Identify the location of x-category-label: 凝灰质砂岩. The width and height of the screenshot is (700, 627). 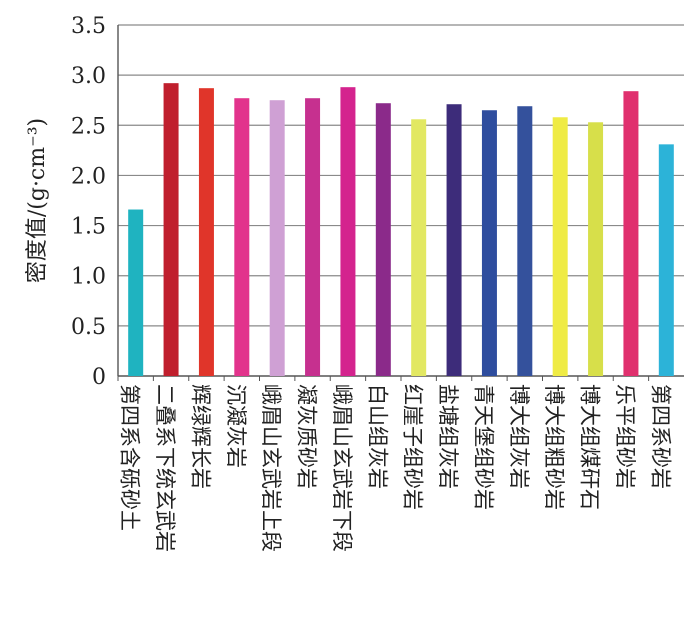
(307, 436).